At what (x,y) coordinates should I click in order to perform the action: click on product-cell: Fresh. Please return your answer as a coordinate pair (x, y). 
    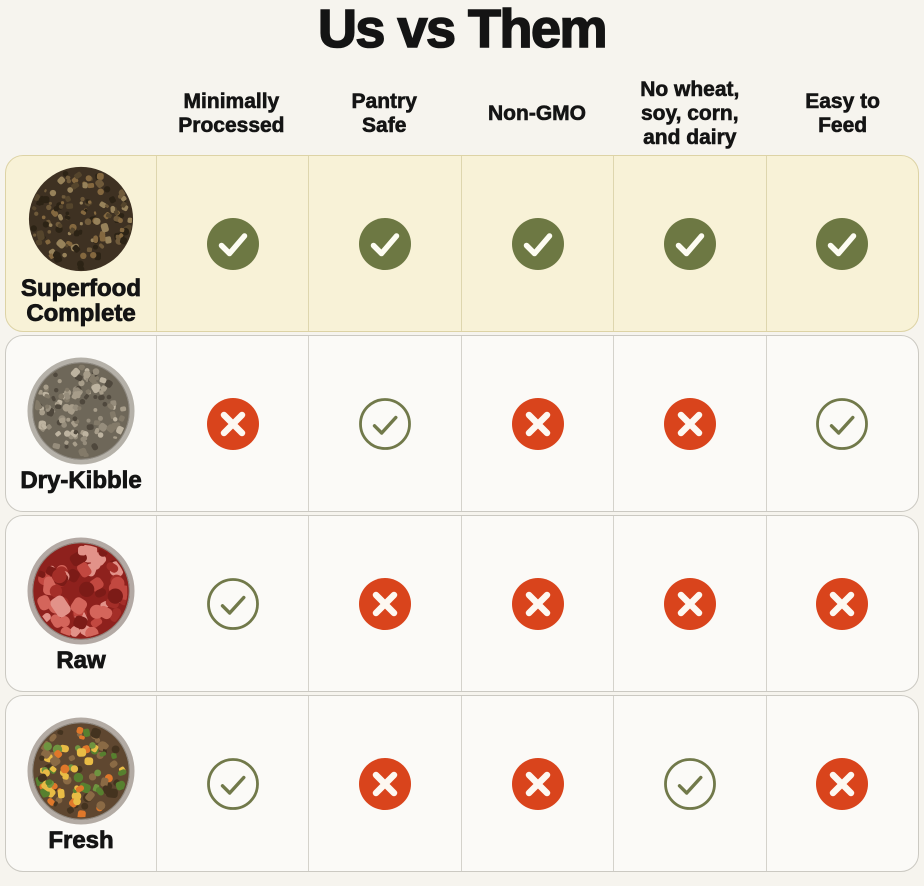
    Looking at the image, I should click on (81, 783).